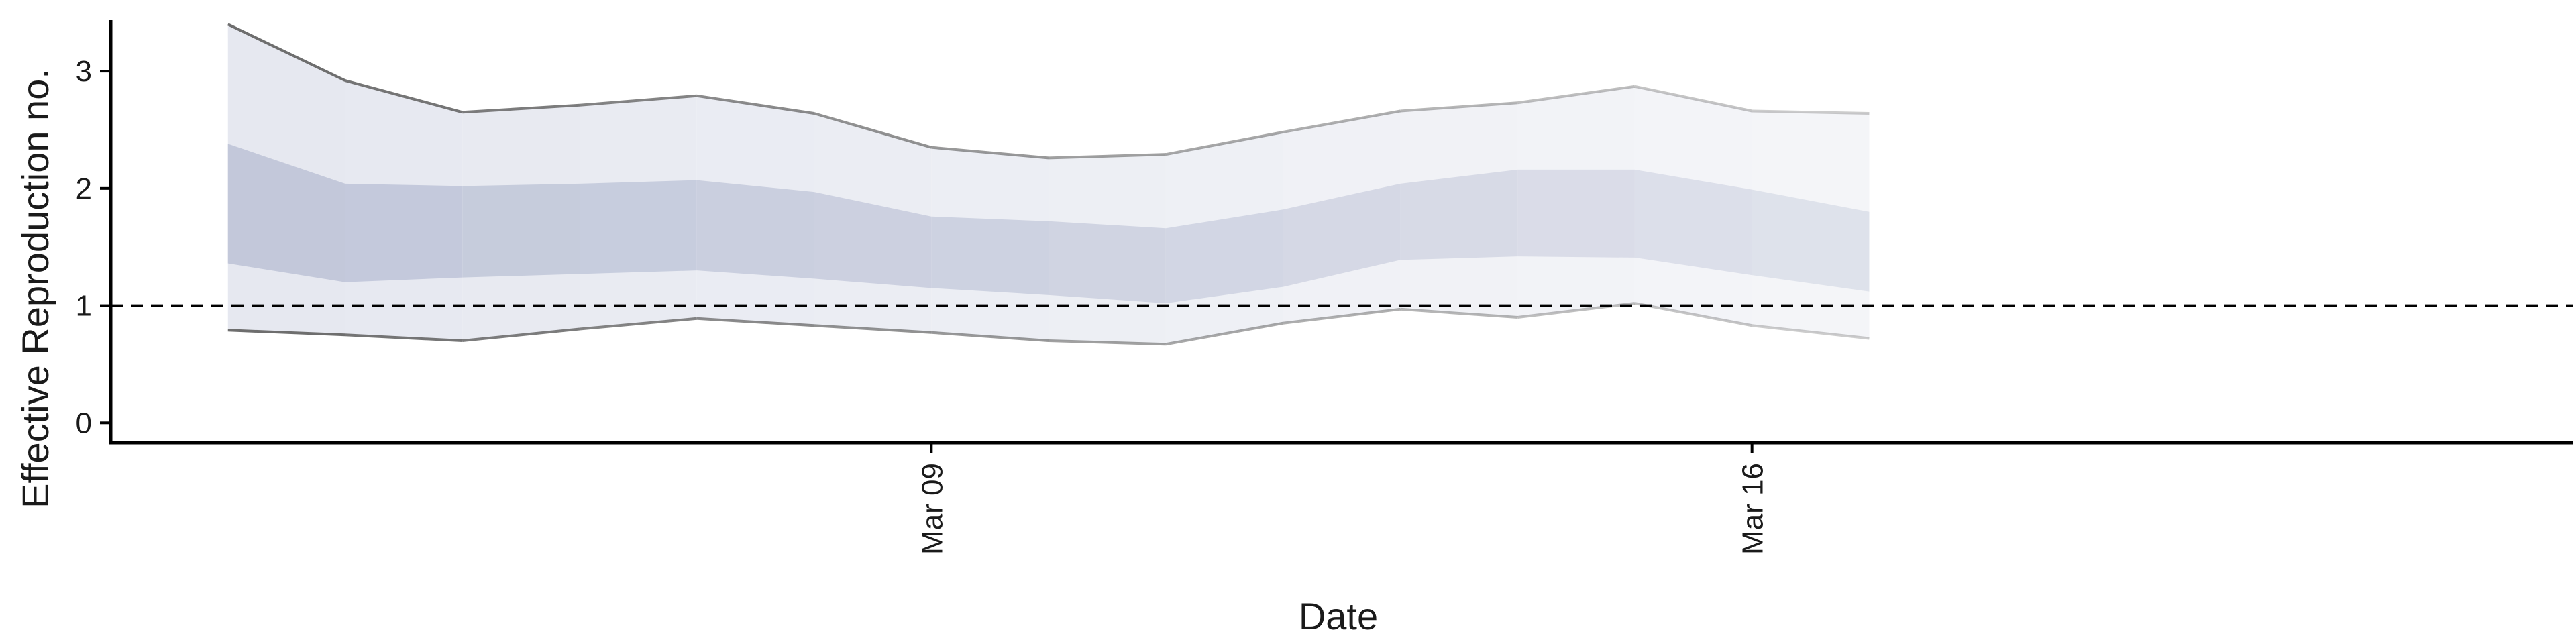  What do you see at coordinates (84, 188) in the screenshot?
I see `y-tick-label: 2` at bounding box center [84, 188].